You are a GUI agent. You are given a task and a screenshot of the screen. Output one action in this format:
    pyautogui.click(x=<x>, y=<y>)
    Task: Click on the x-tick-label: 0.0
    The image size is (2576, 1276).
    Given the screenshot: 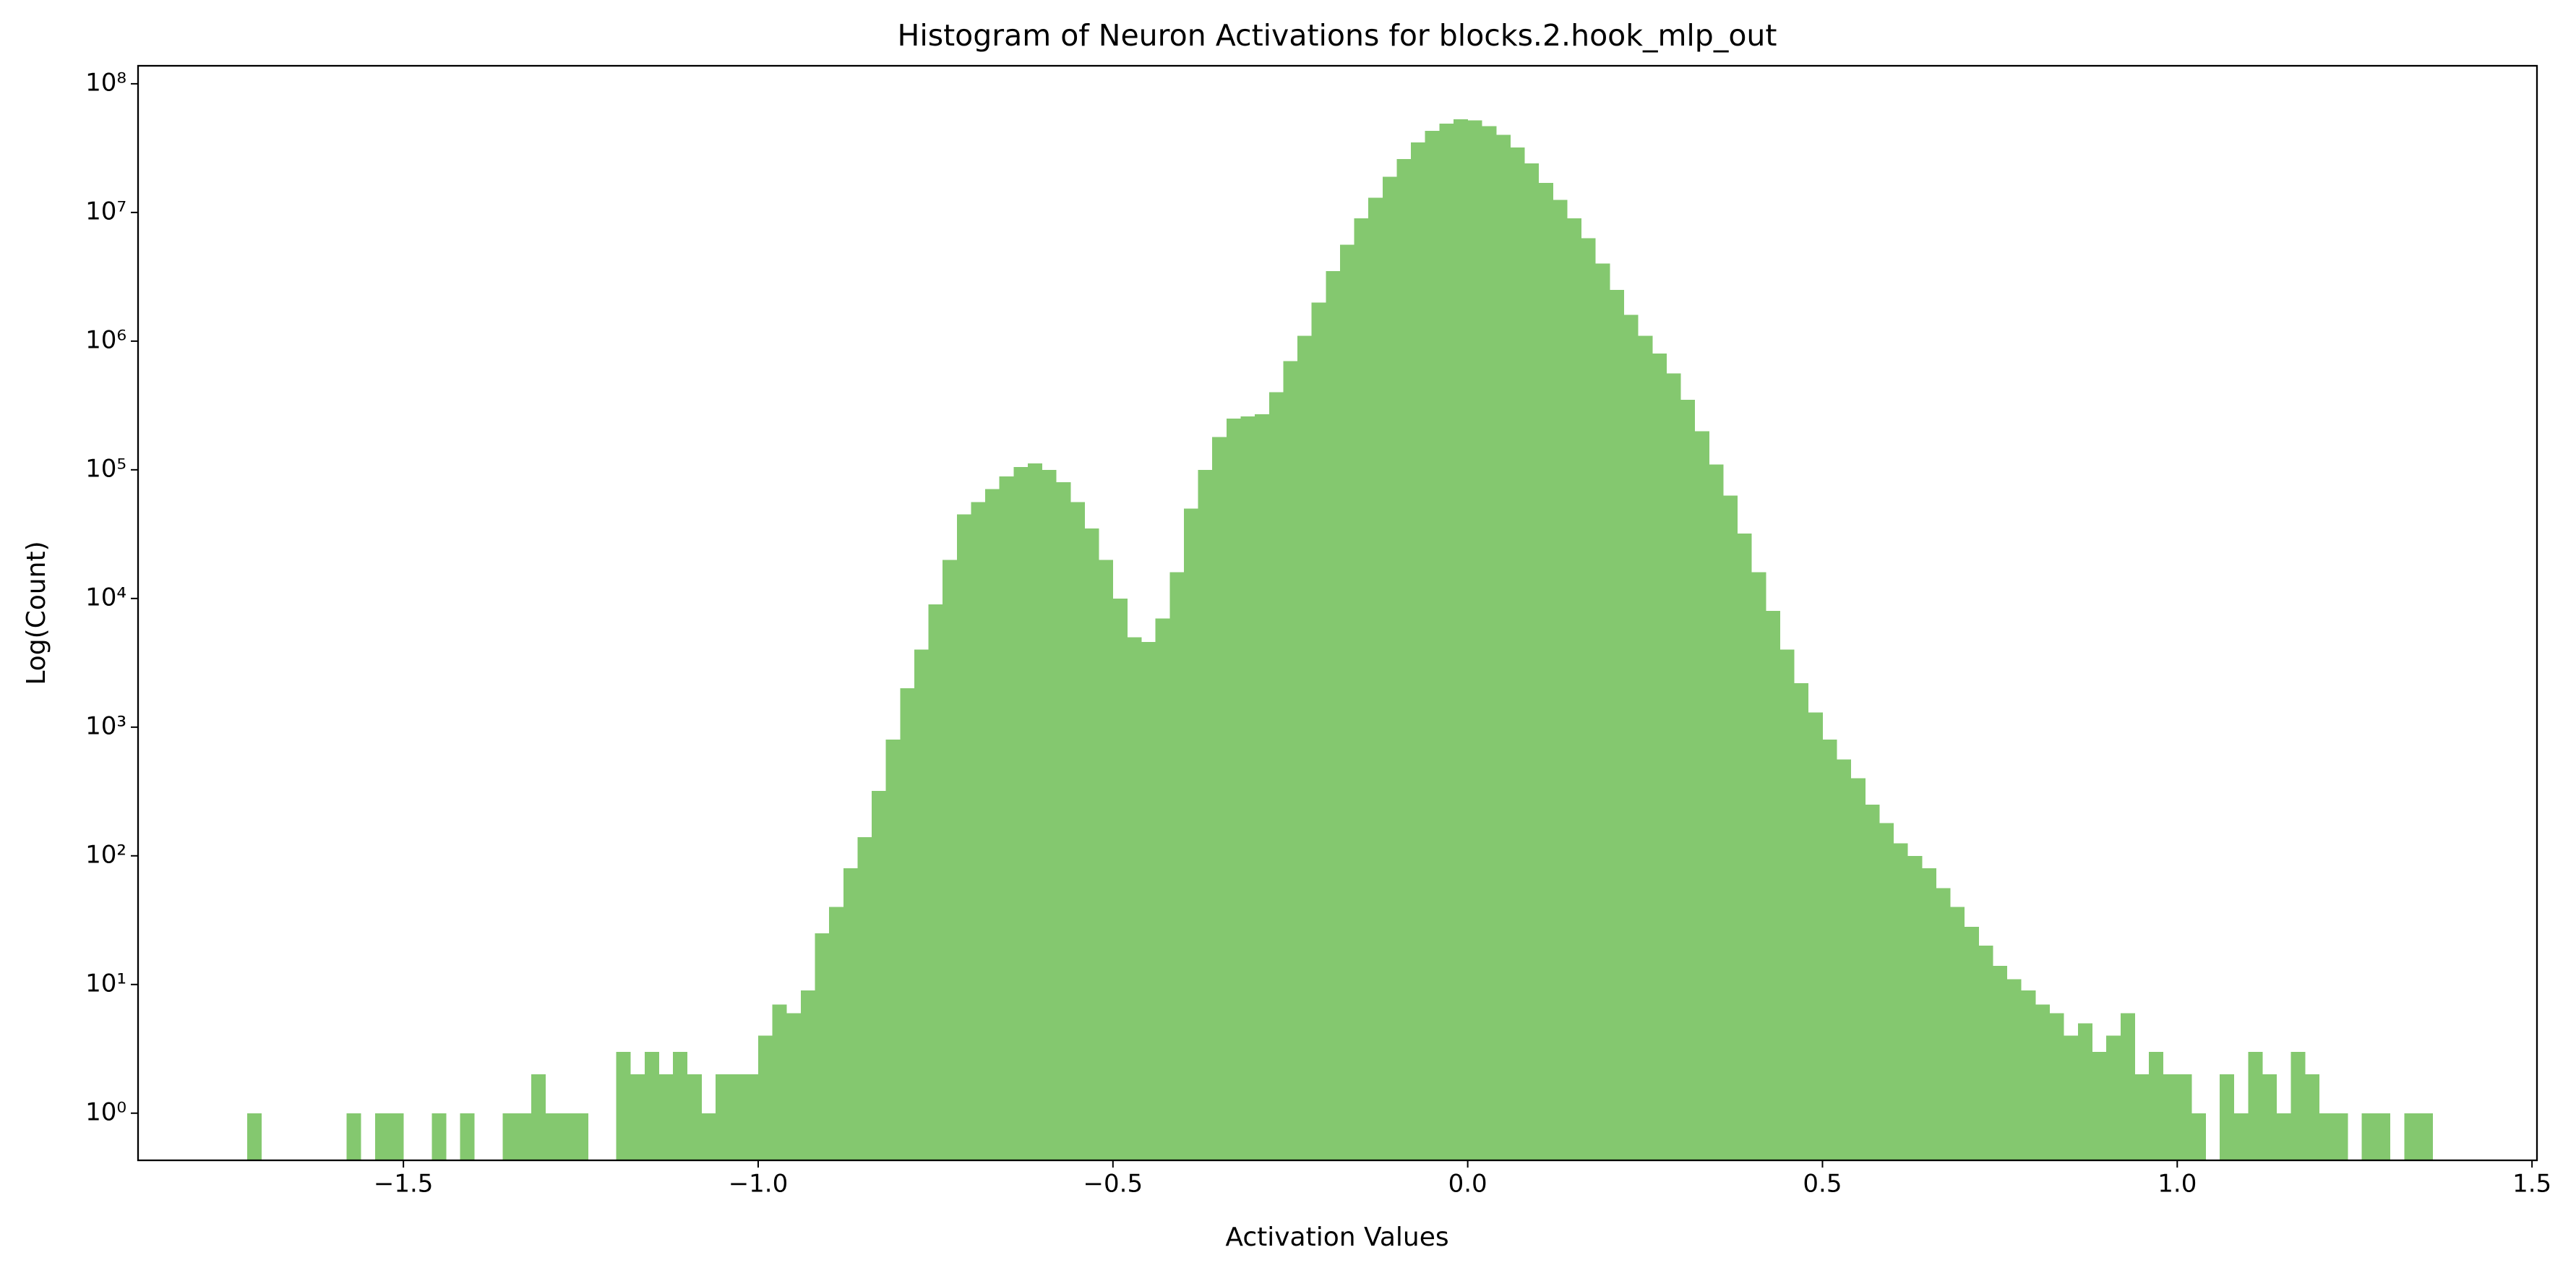 What is the action you would take?
    pyautogui.click(x=1467, y=1184)
    